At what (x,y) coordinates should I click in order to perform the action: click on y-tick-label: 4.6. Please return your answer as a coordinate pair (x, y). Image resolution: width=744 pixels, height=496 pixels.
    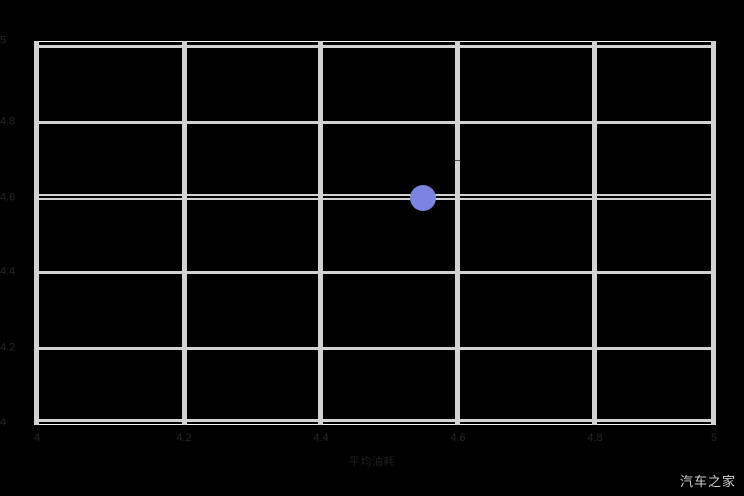
    Looking at the image, I should click on (8, 197).